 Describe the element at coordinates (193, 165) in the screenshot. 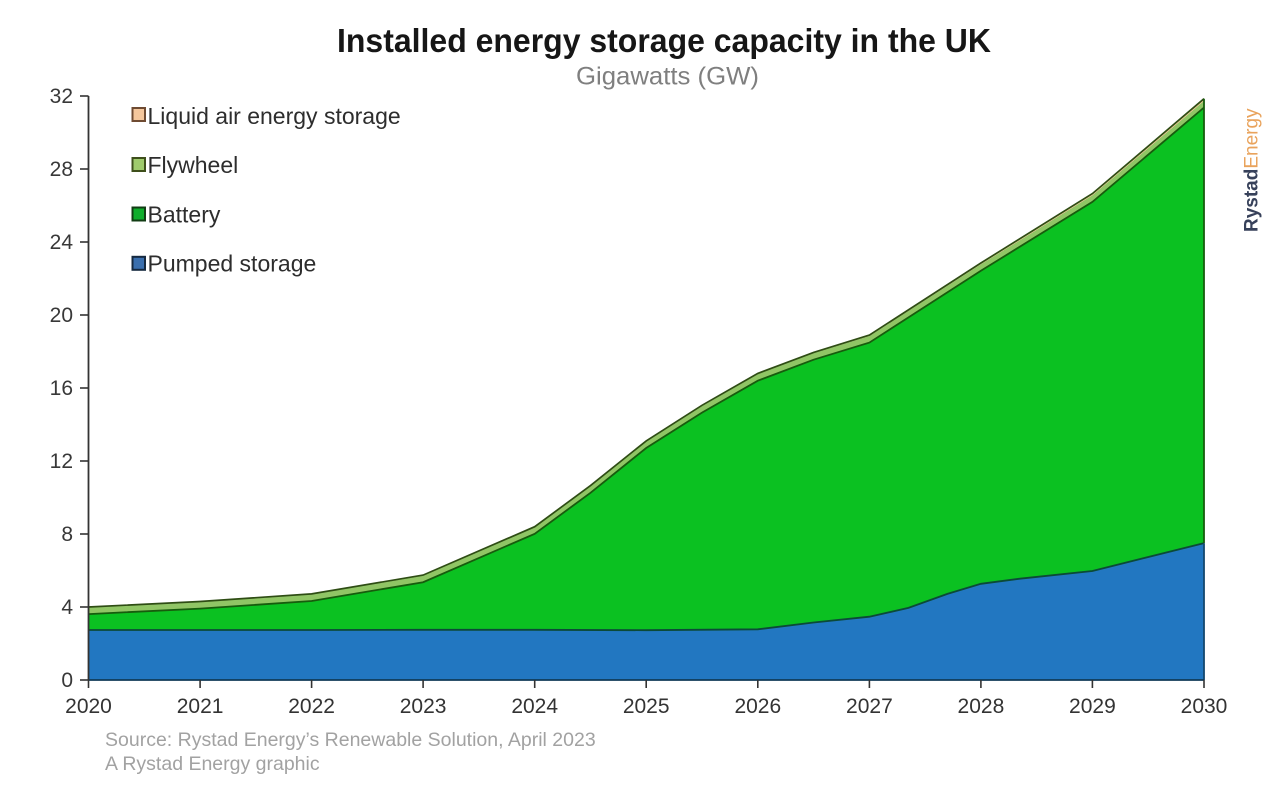

I see `svg-text: Flywheel` at that location.